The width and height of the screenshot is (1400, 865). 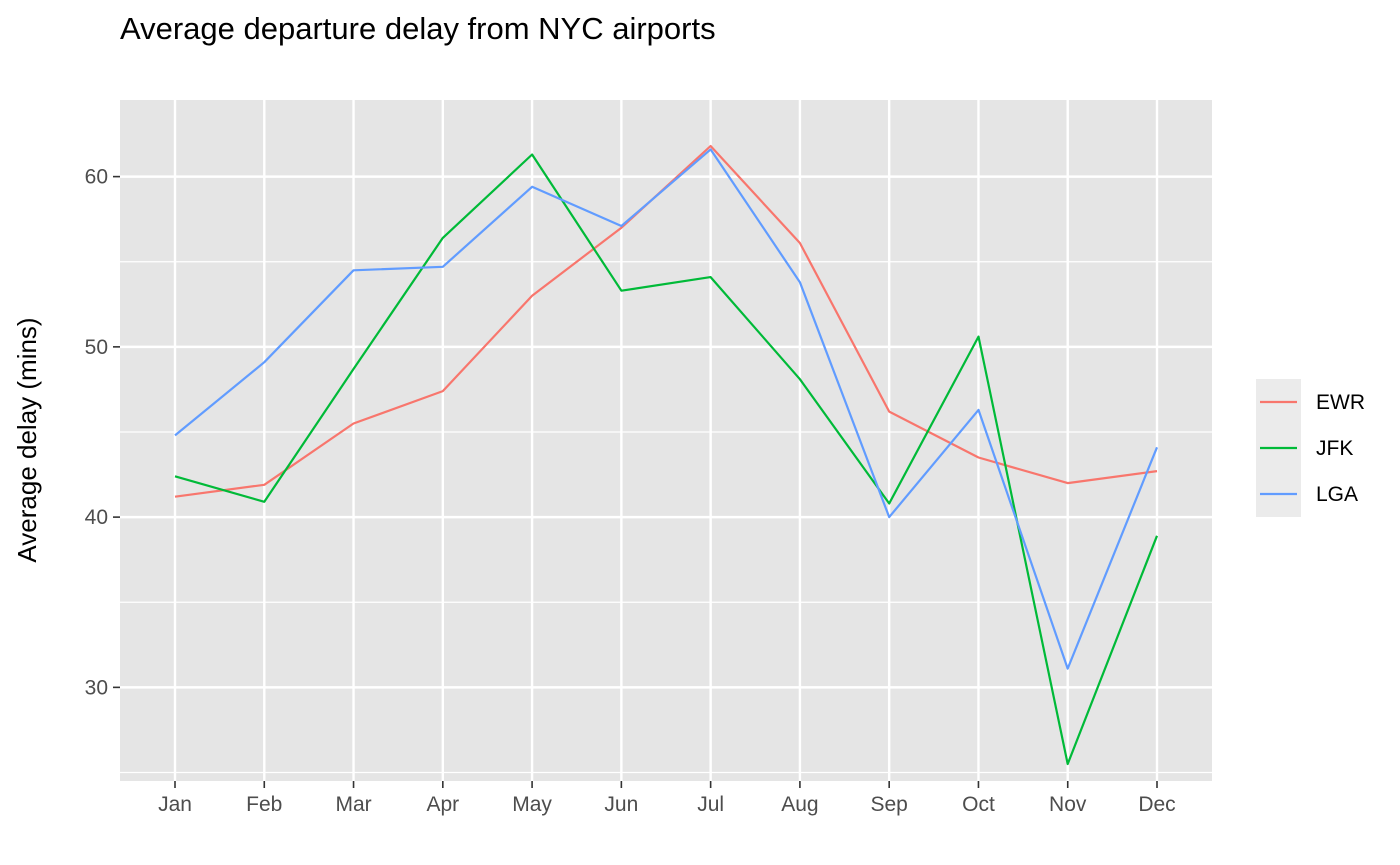 What do you see at coordinates (532, 804) in the screenshot?
I see `x-tick-label: May` at bounding box center [532, 804].